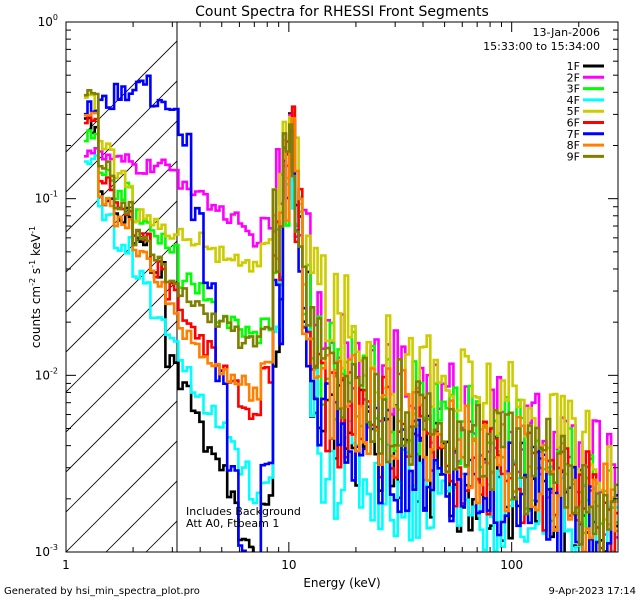 The width and height of the screenshot is (640, 600). What do you see at coordinates (511, 565) in the screenshot?
I see `x-tick-label: 100` at bounding box center [511, 565].